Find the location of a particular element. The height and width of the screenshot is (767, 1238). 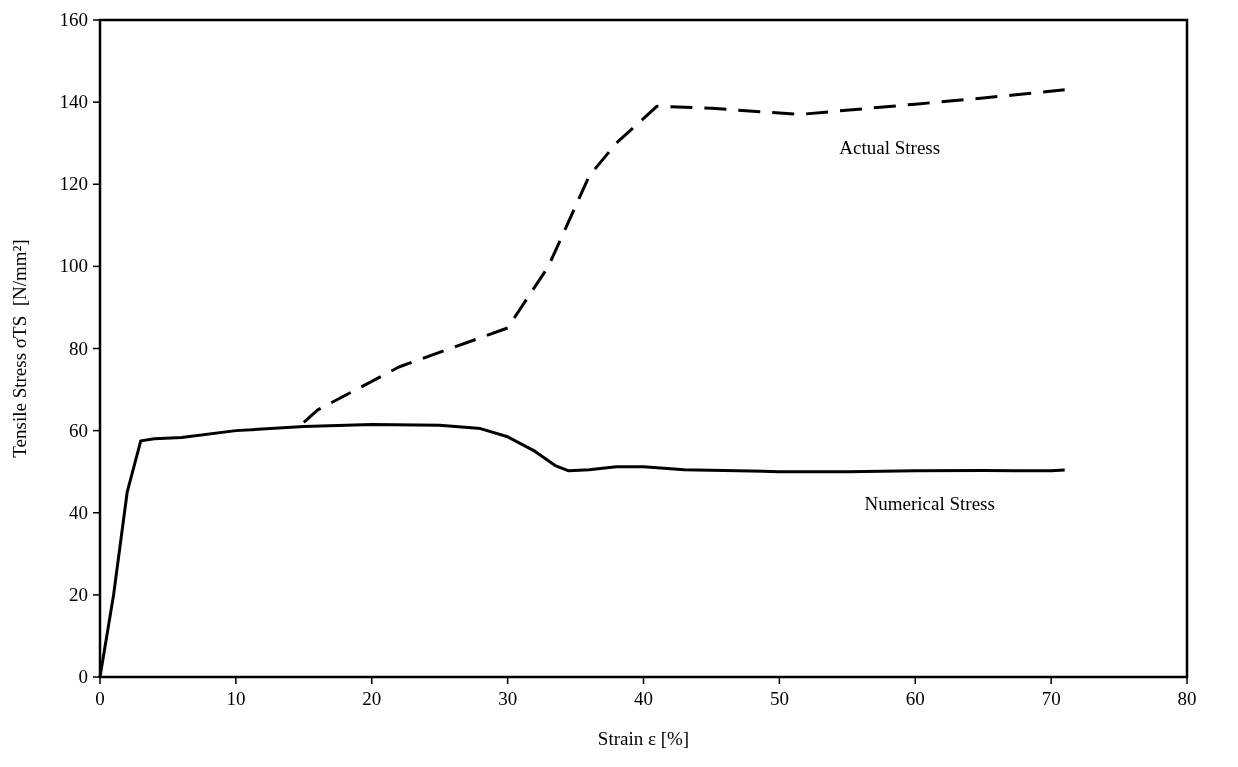

x-tick-label: 40 is located at coordinates (643, 698).